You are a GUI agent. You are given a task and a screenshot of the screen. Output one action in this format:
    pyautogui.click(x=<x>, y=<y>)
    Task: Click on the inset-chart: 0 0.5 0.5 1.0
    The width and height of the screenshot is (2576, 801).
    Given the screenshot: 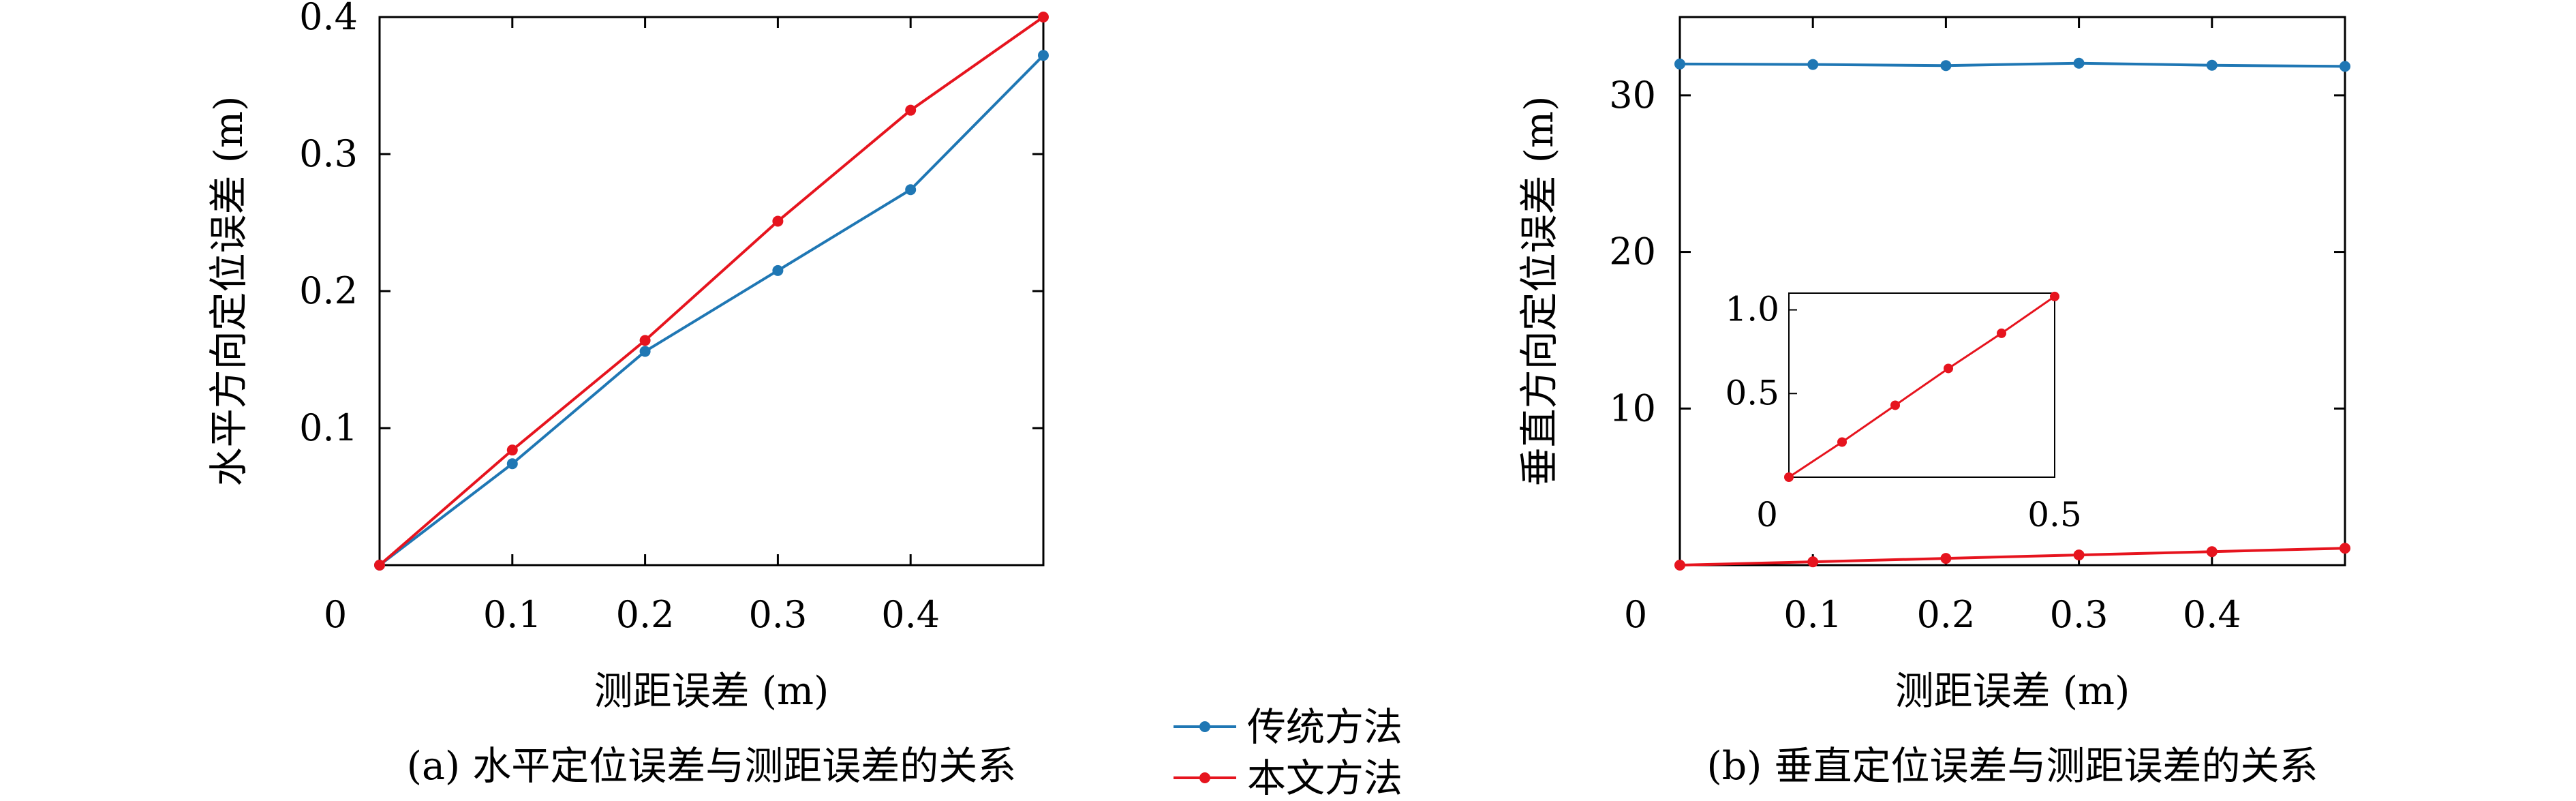 What is the action you would take?
    pyautogui.click(x=1903, y=412)
    